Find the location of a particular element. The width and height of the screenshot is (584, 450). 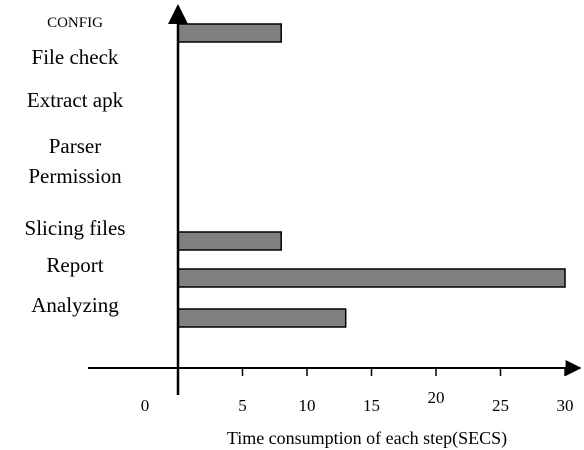

x-tick-label-0: 0 is located at coordinates (145, 405).